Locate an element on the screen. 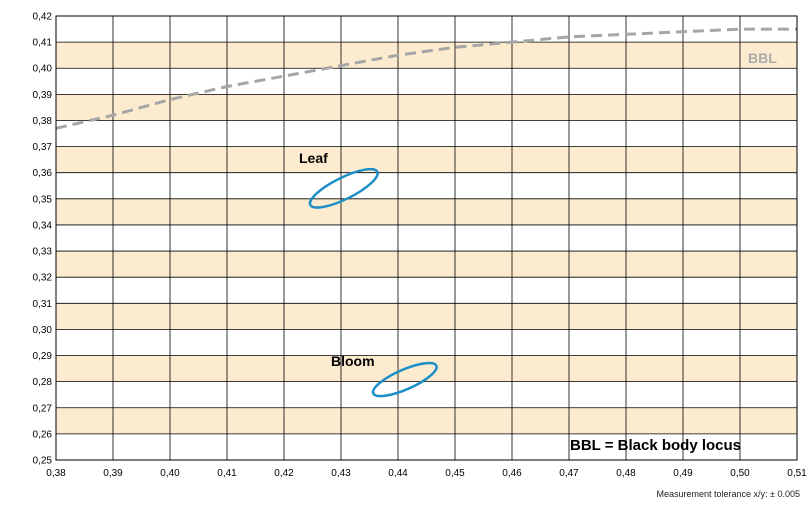 This screenshot has width=808, height=511. y-tick-label: 0,39 is located at coordinates (43, 95).